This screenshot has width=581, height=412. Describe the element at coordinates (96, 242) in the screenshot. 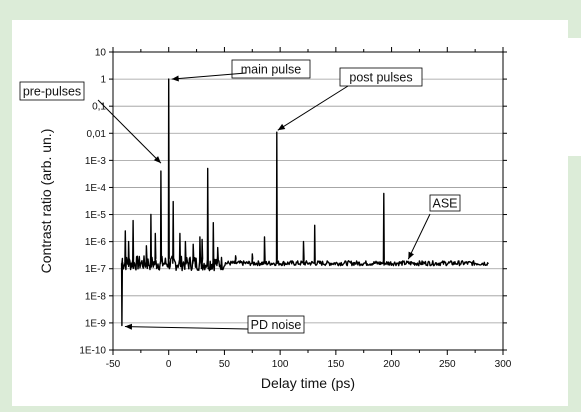

I see `y-tick-label: 1E-6` at that location.